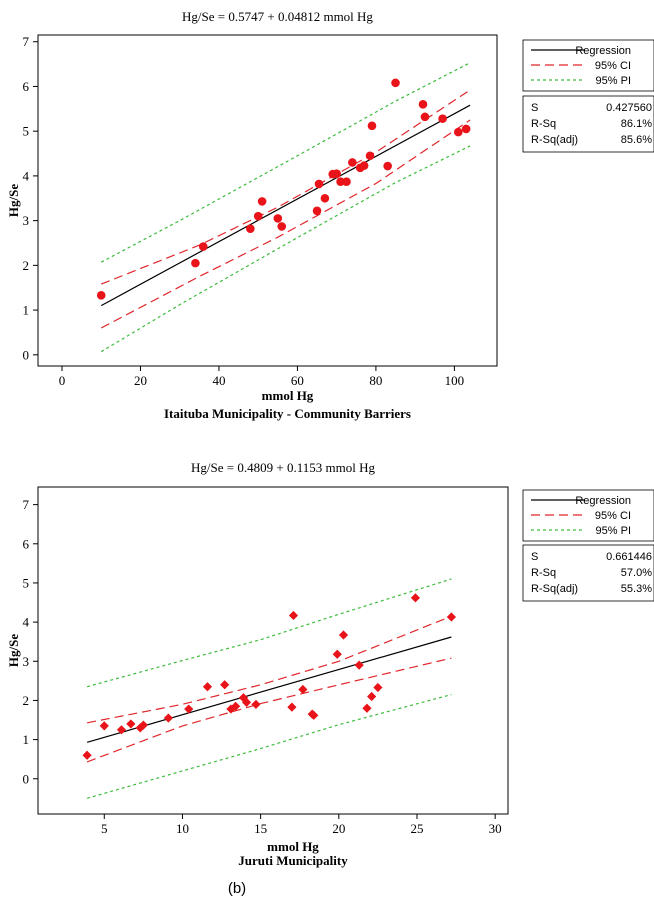 This screenshot has width=654, height=903. What do you see at coordinates (636, 140) in the screenshot?
I see `stat-value: 85.6%` at bounding box center [636, 140].